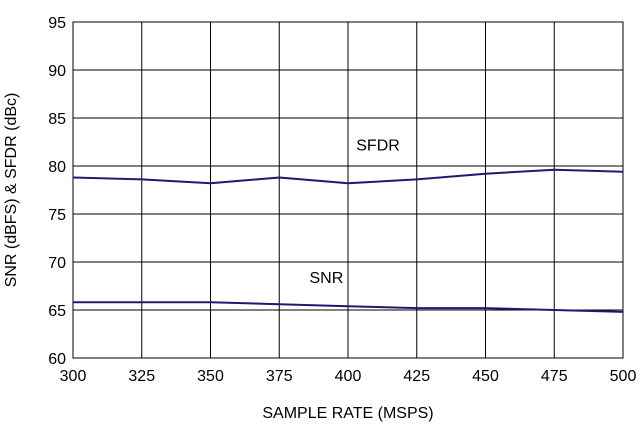  What do you see at coordinates (348, 176) in the screenshot?
I see `series-line-sfdr` at bounding box center [348, 176].